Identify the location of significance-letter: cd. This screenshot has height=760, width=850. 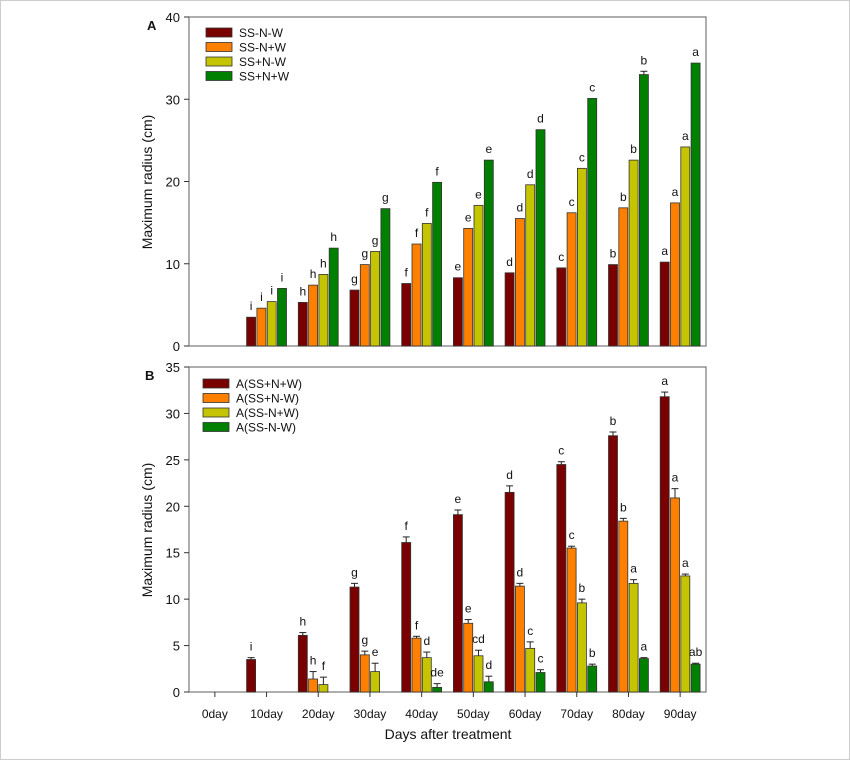
(478, 639).